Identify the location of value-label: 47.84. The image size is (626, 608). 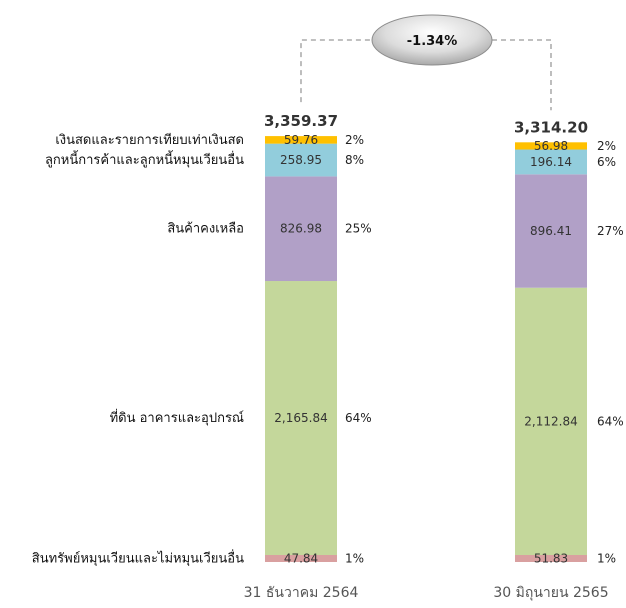
(301, 559).